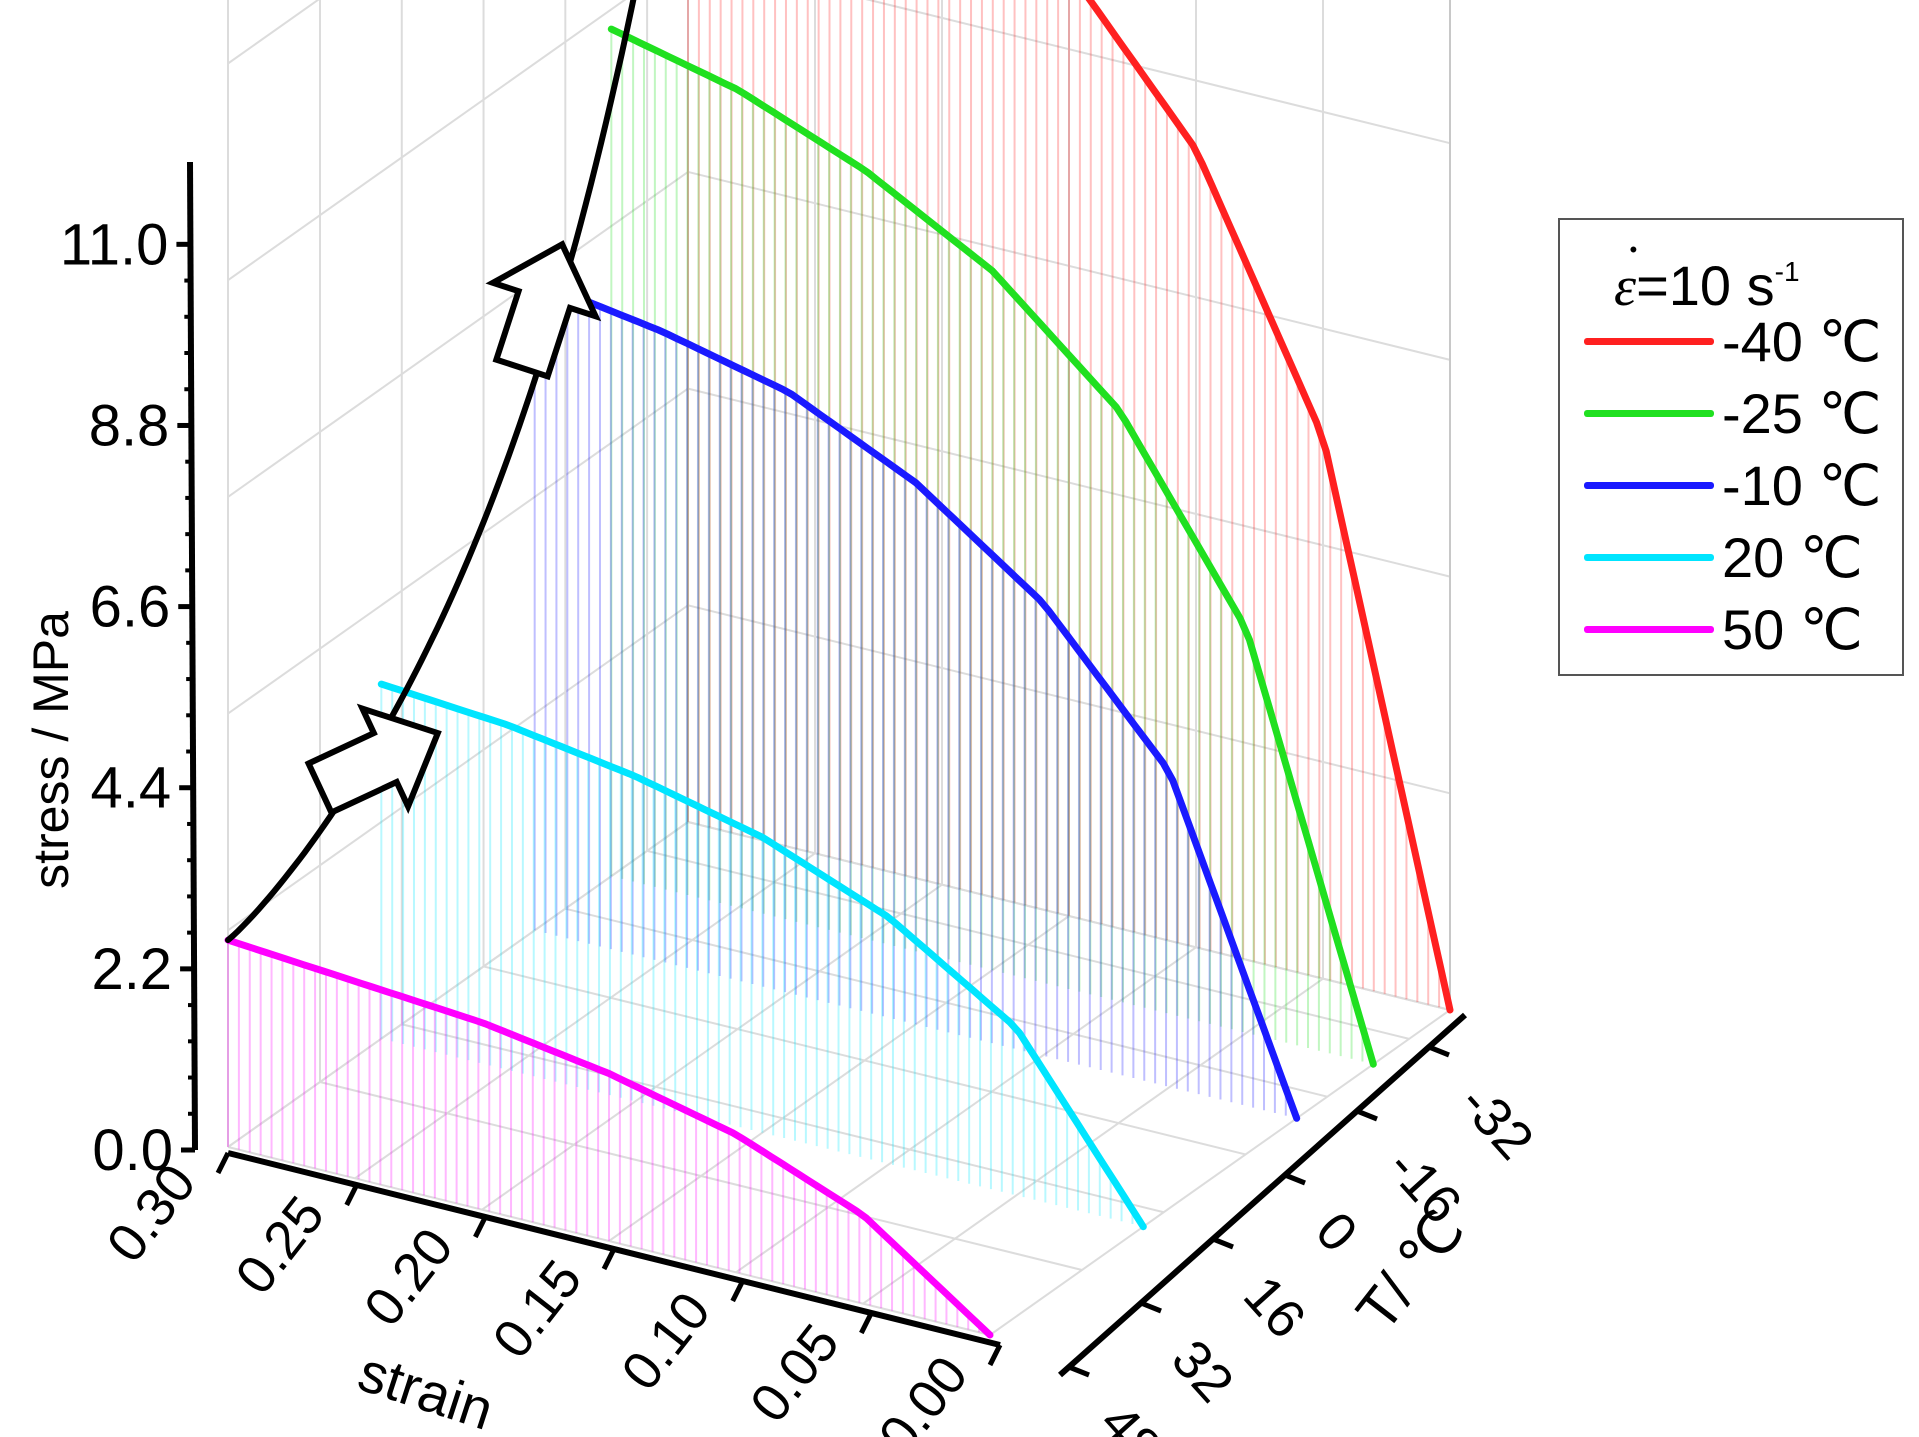 The height and width of the screenshot is (1437, 1919). I want to click on y-tick-label: 0.0, so click(132, 1150).